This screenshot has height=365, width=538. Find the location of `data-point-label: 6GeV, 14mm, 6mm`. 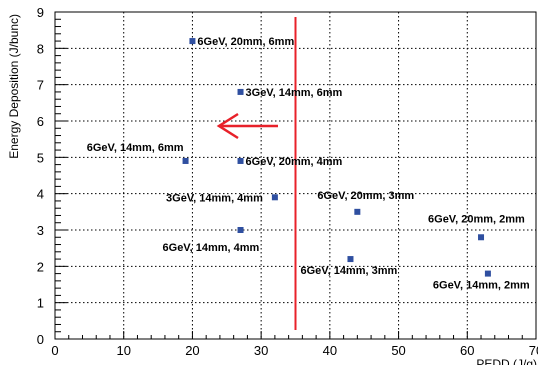

data-point-label: 6GeV, 14mm, 6mm is located at coordinates (135, 148).